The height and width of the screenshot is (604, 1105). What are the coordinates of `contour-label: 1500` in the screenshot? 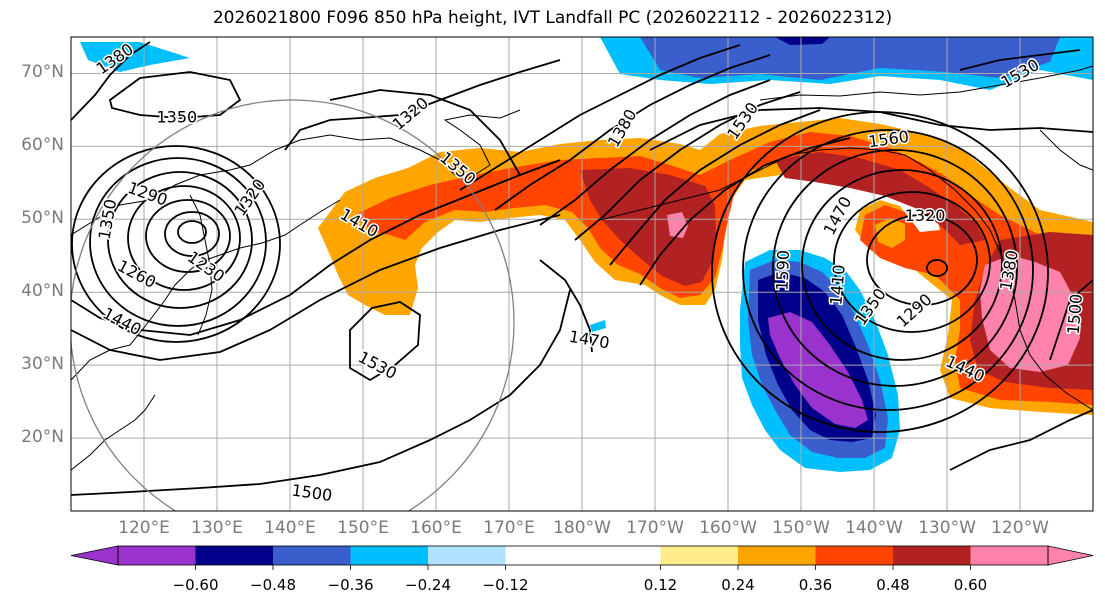 It's located at (1074, 313).